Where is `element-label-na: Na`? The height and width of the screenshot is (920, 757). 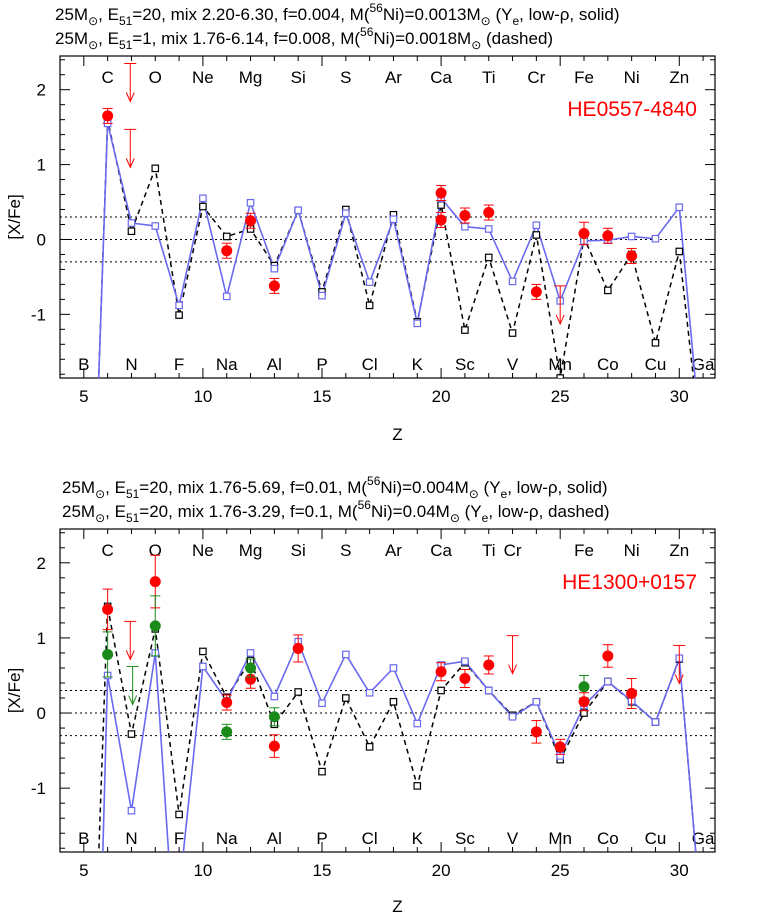
element-label-na: Na is located at coordinates (227, 838).